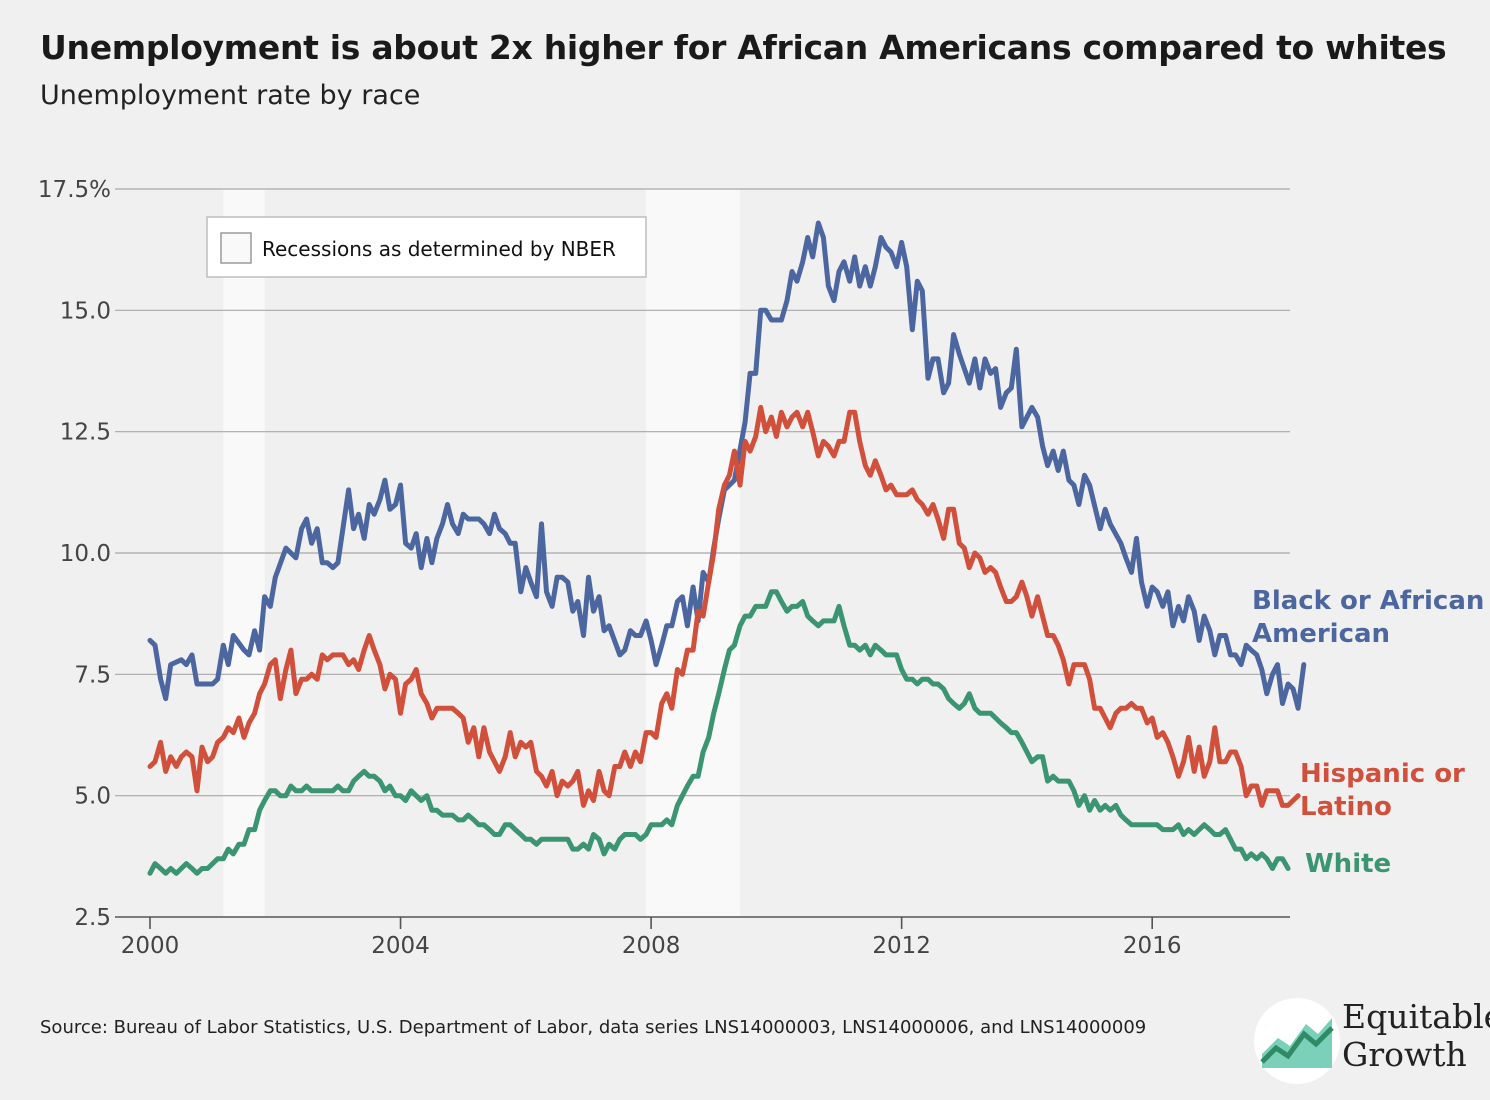 This screenshot has width=1490, height=1100. Describe the element at coordinates (85, 433) in the screenshot. I see `y-tick-label: 12.5` at that location.